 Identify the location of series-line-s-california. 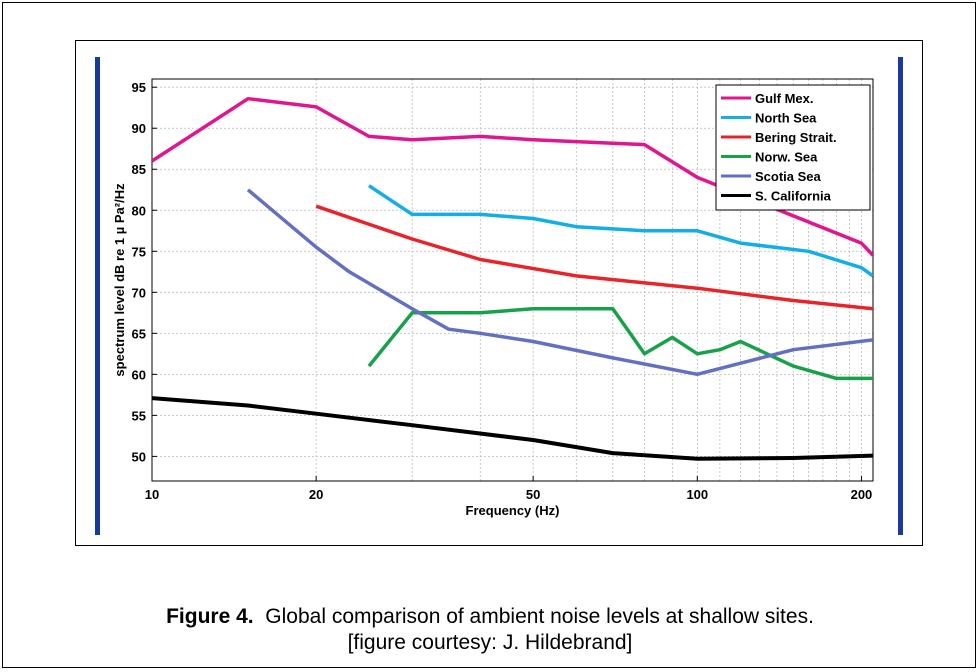
(512, 428).